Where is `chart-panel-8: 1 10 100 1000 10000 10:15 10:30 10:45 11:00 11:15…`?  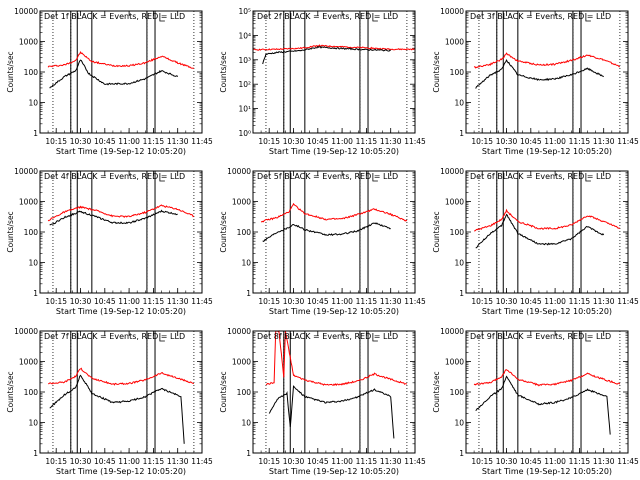
chart-panel-8: 1 10 100 1000 10000 10:15 10:30 10:45 11:00 11:15… is located at coordinates (322, 401).